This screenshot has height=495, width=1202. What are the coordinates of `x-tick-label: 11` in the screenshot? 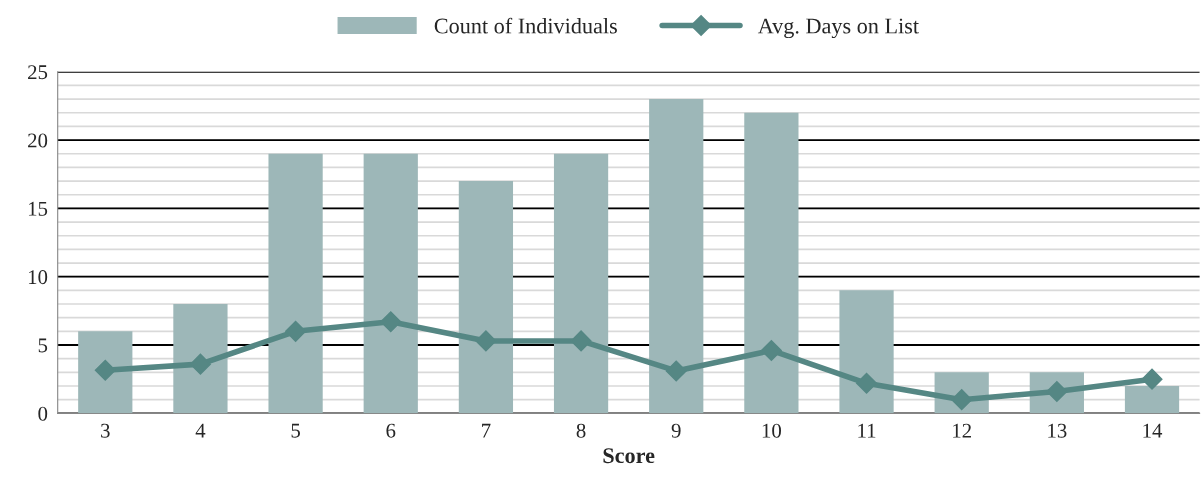 It's located at (867, 430).